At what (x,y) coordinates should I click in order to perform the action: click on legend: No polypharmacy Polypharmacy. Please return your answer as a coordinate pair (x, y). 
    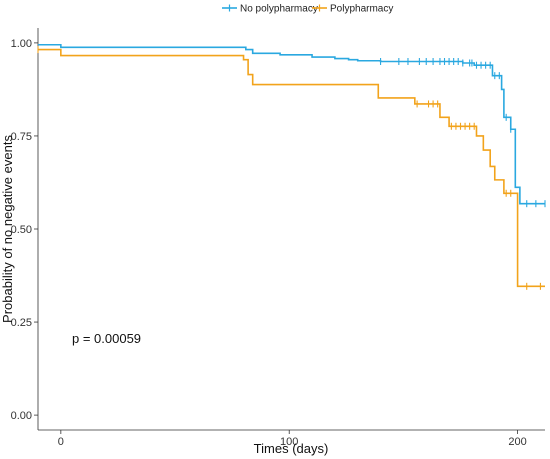
    Looking at the image, I should click on (307, 9).